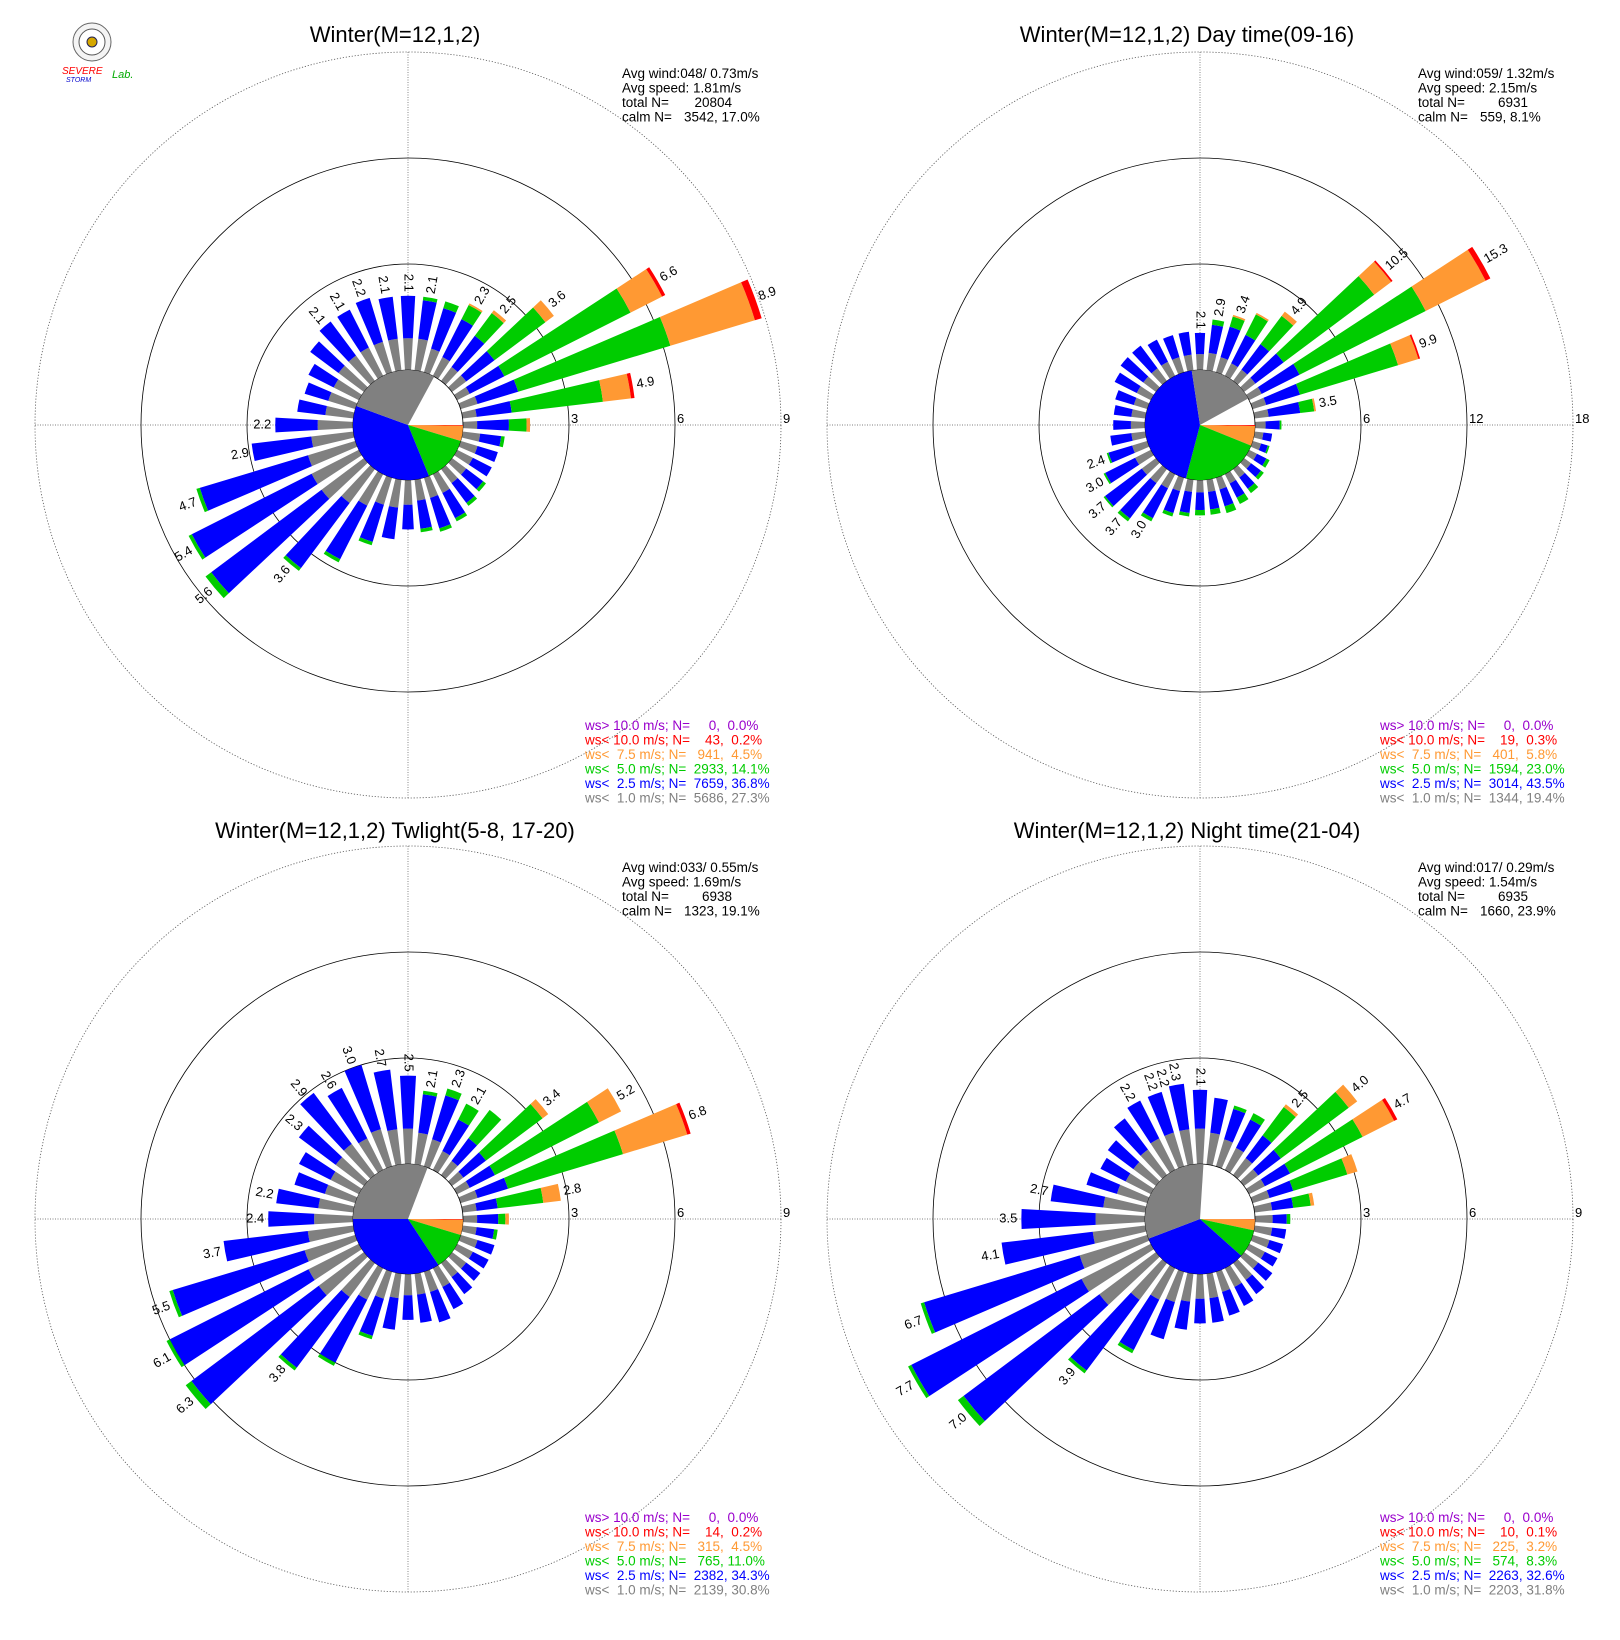 This screenshot has height=1640, width=1620. I want to click on bar-value-label: 3.5, so click(1008, 1217).